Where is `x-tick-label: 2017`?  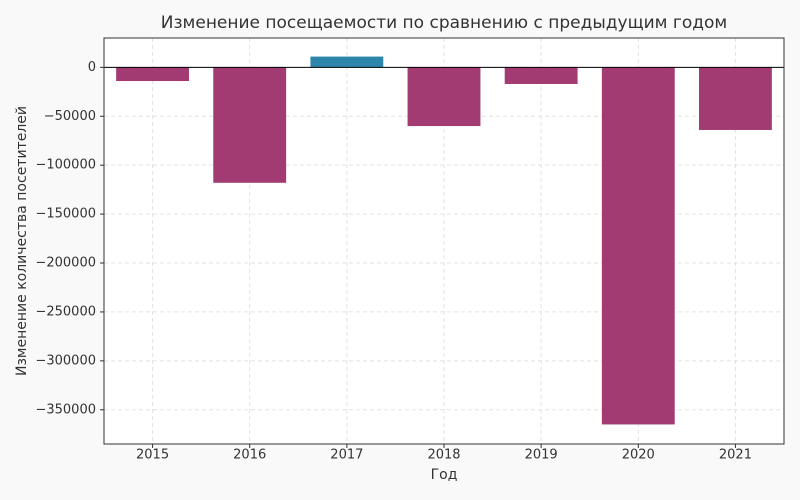
x-tick-label: 2017 is located at coordinates (346, 455).